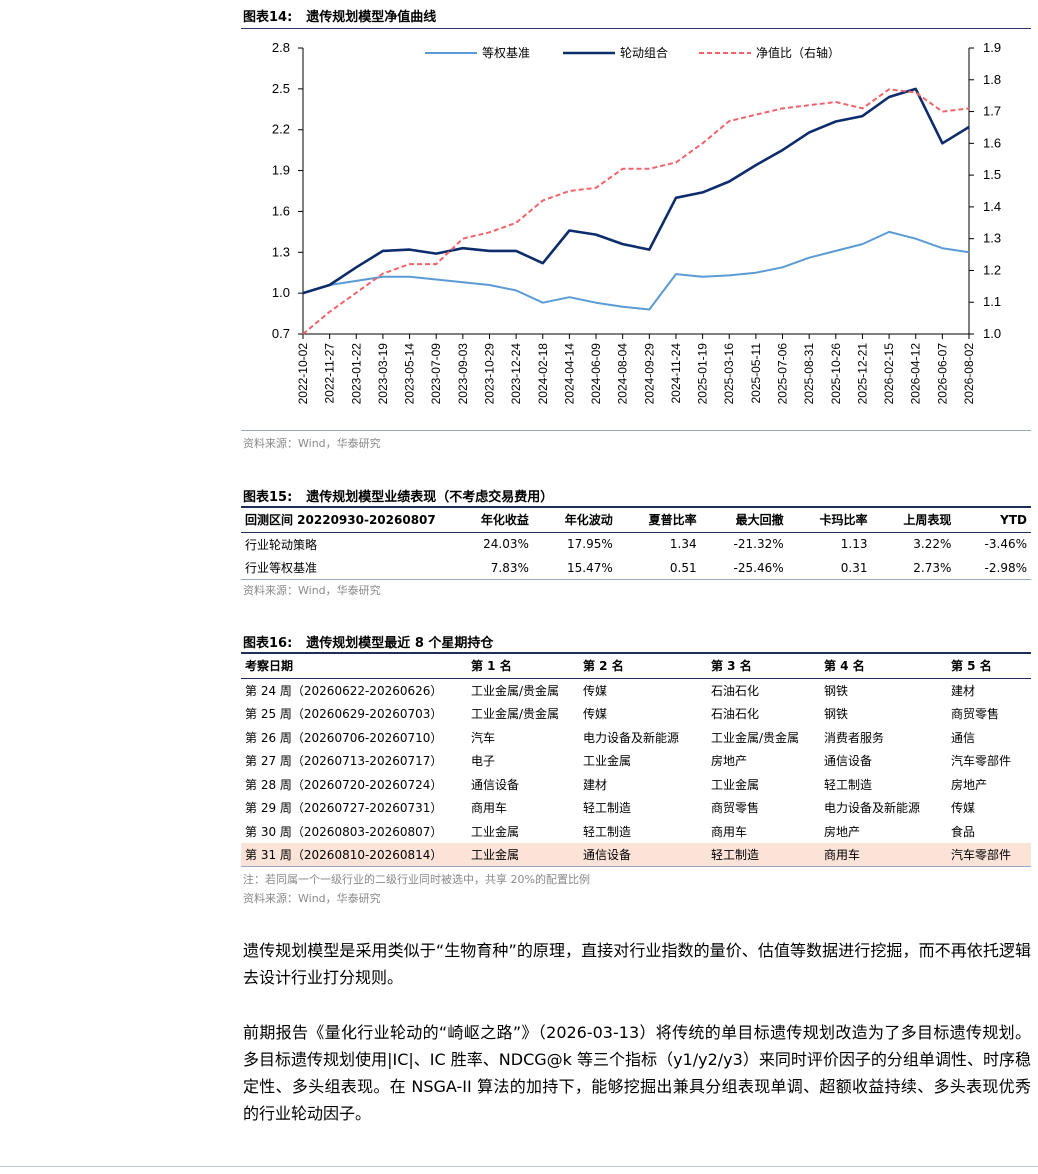 This screenshot has height=1174, width=1038. Describe the element at coordinates (735, 714) in the screenshot. I see `hold-cell: 石油石化` at that location.